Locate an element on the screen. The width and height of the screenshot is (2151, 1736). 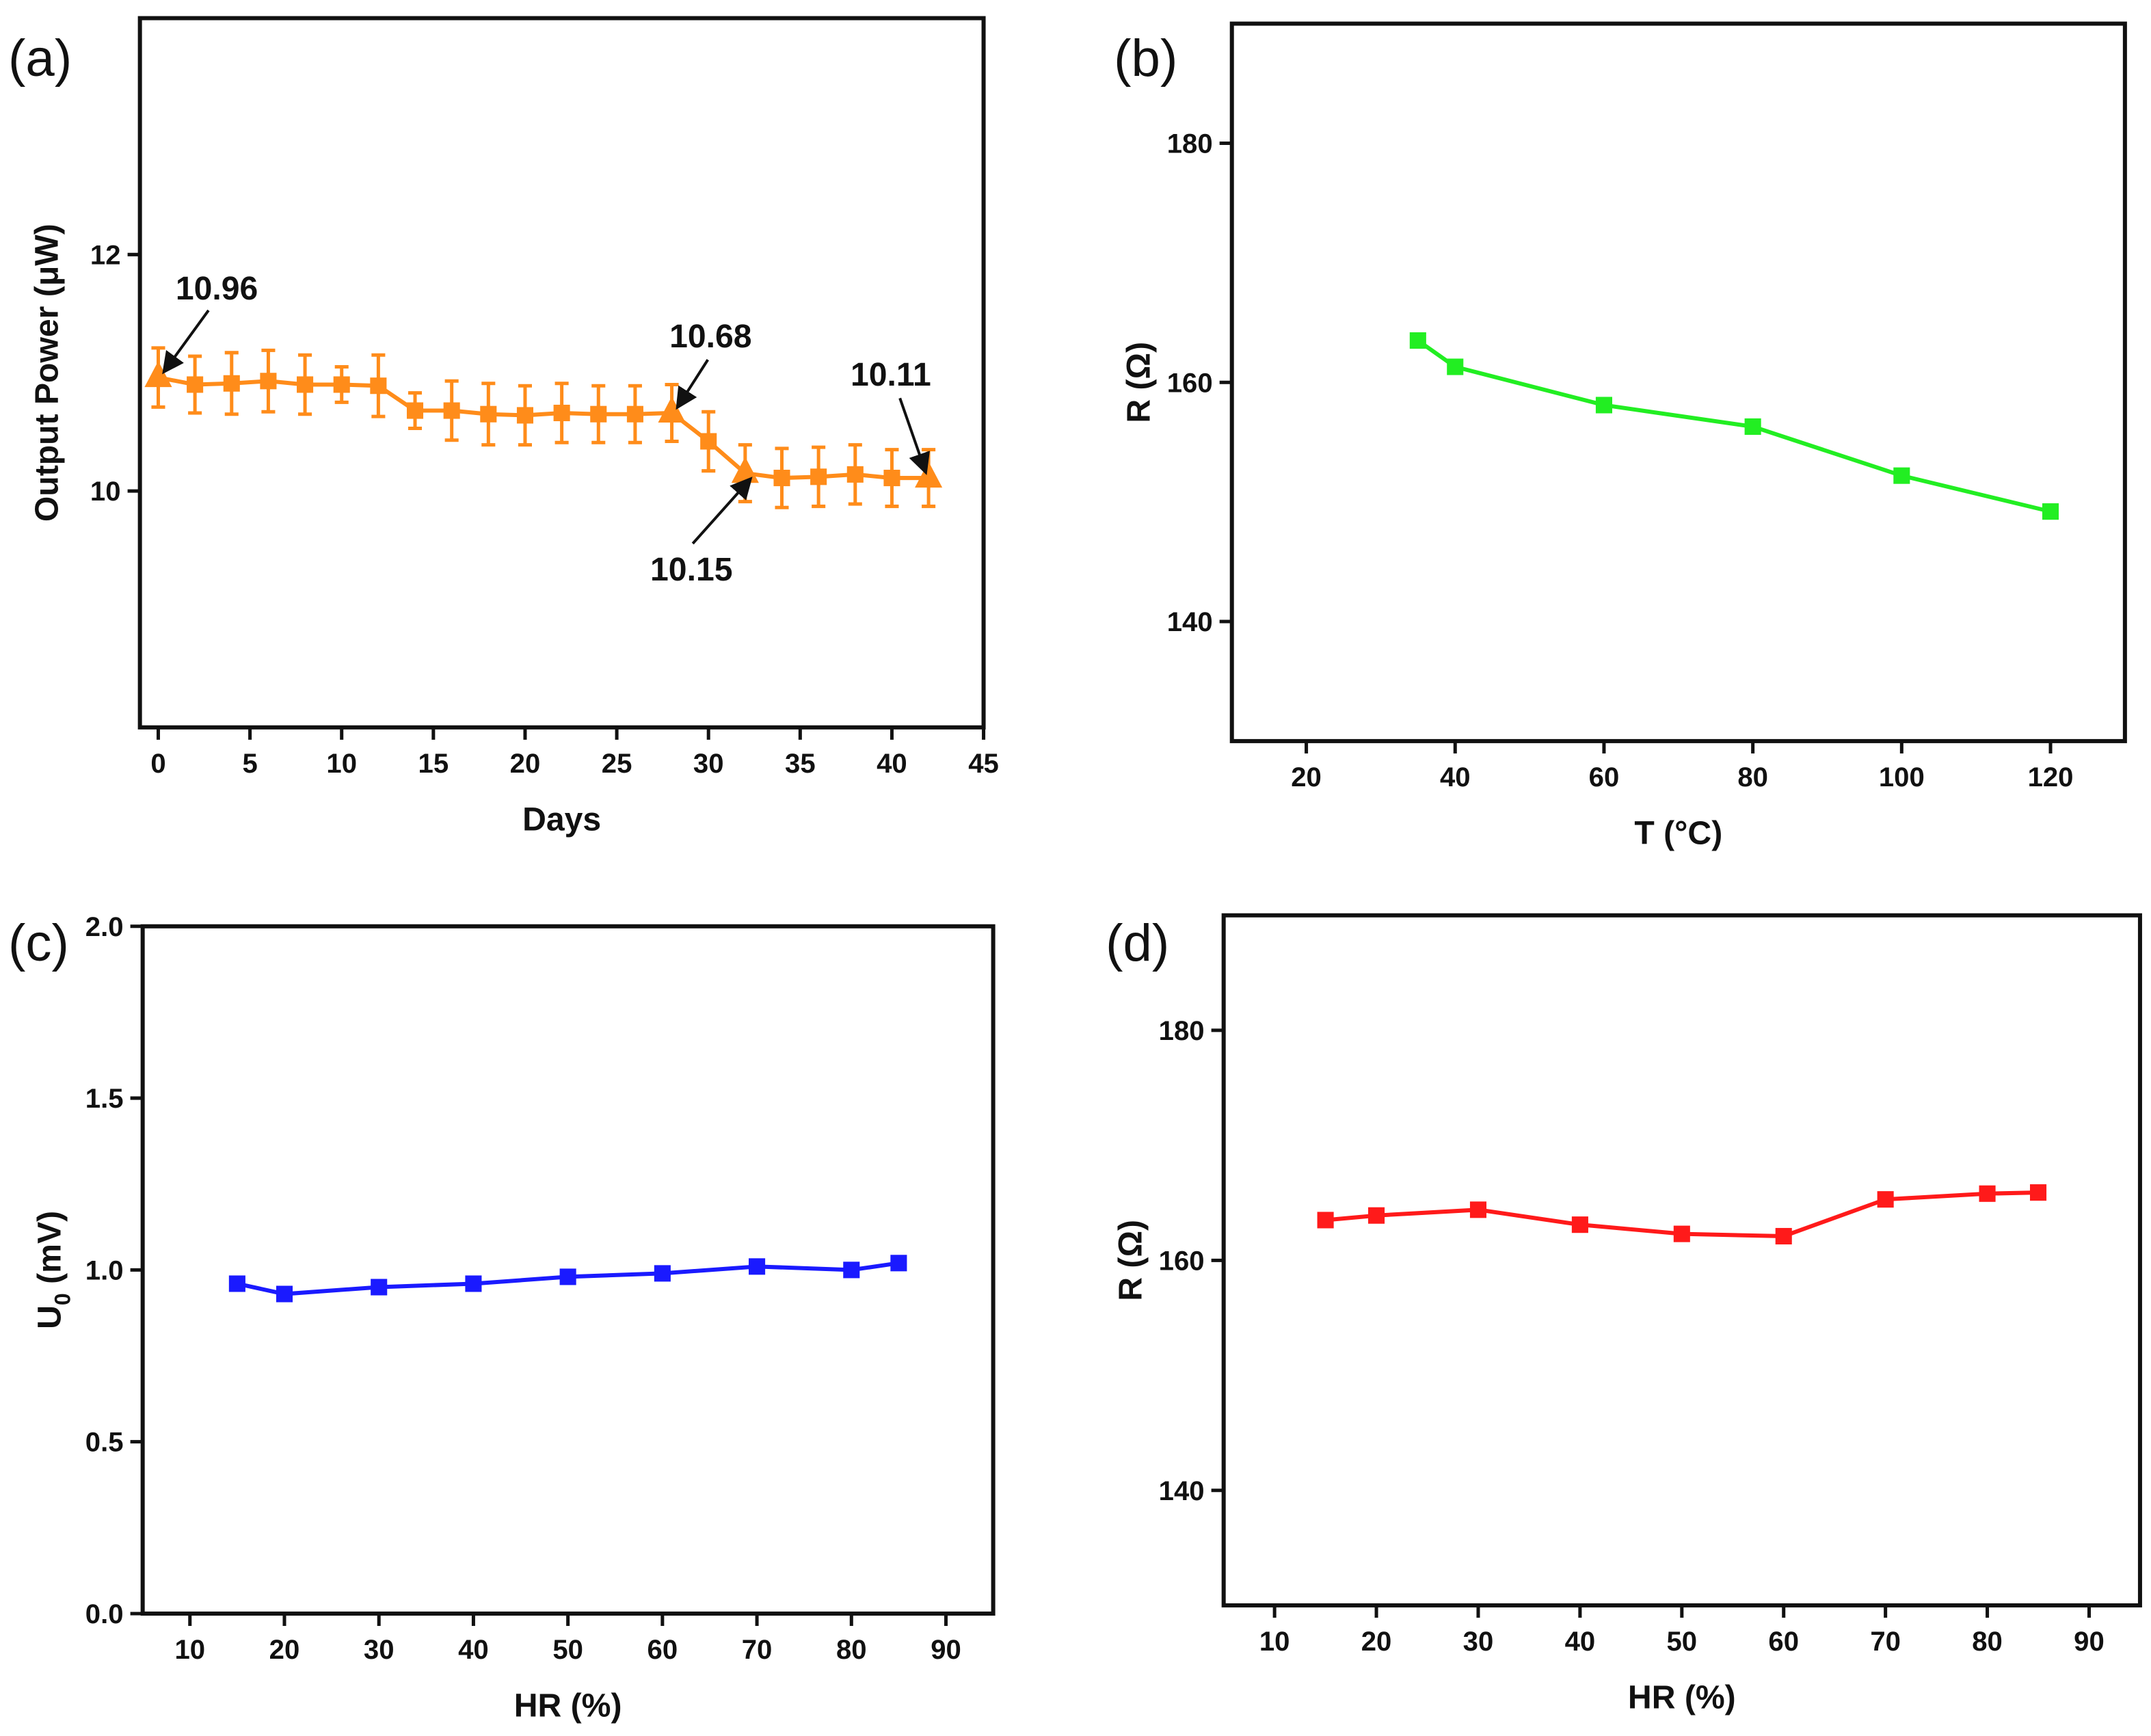
panel-label-b: (b) is located at coordinates (1145, 58).